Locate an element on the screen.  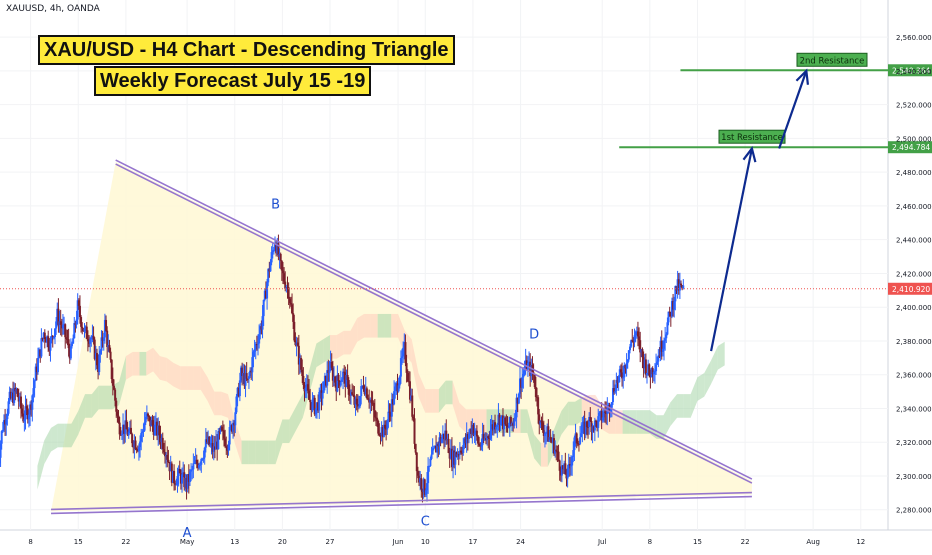
chart-title: XAU/USD - H4 Chart - Descending Triangle is located at coordinates (246, 50).